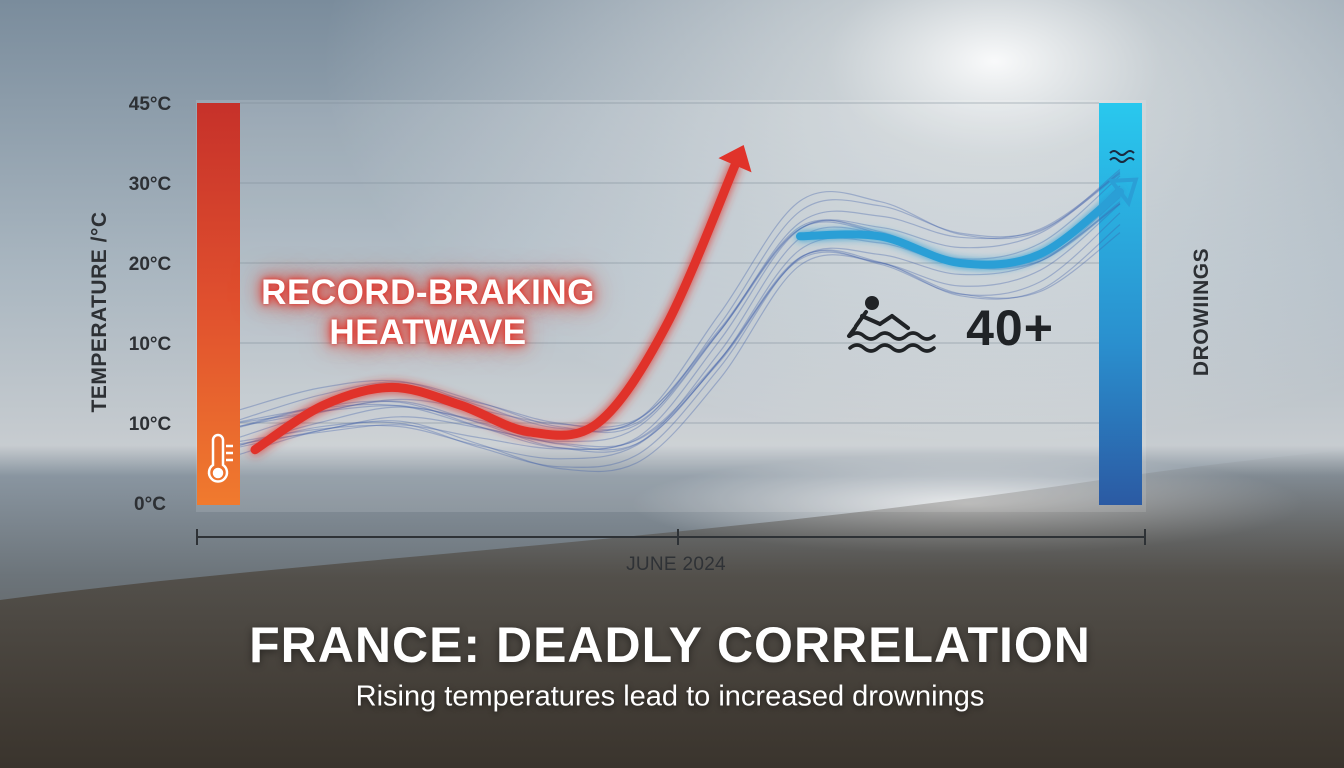 Image resolution: width=1344 pixels, height=768 pixels. Describe the element at coordinates (1010, 328) in the screenshot. I see `drownings-stat: 40+` at that location.